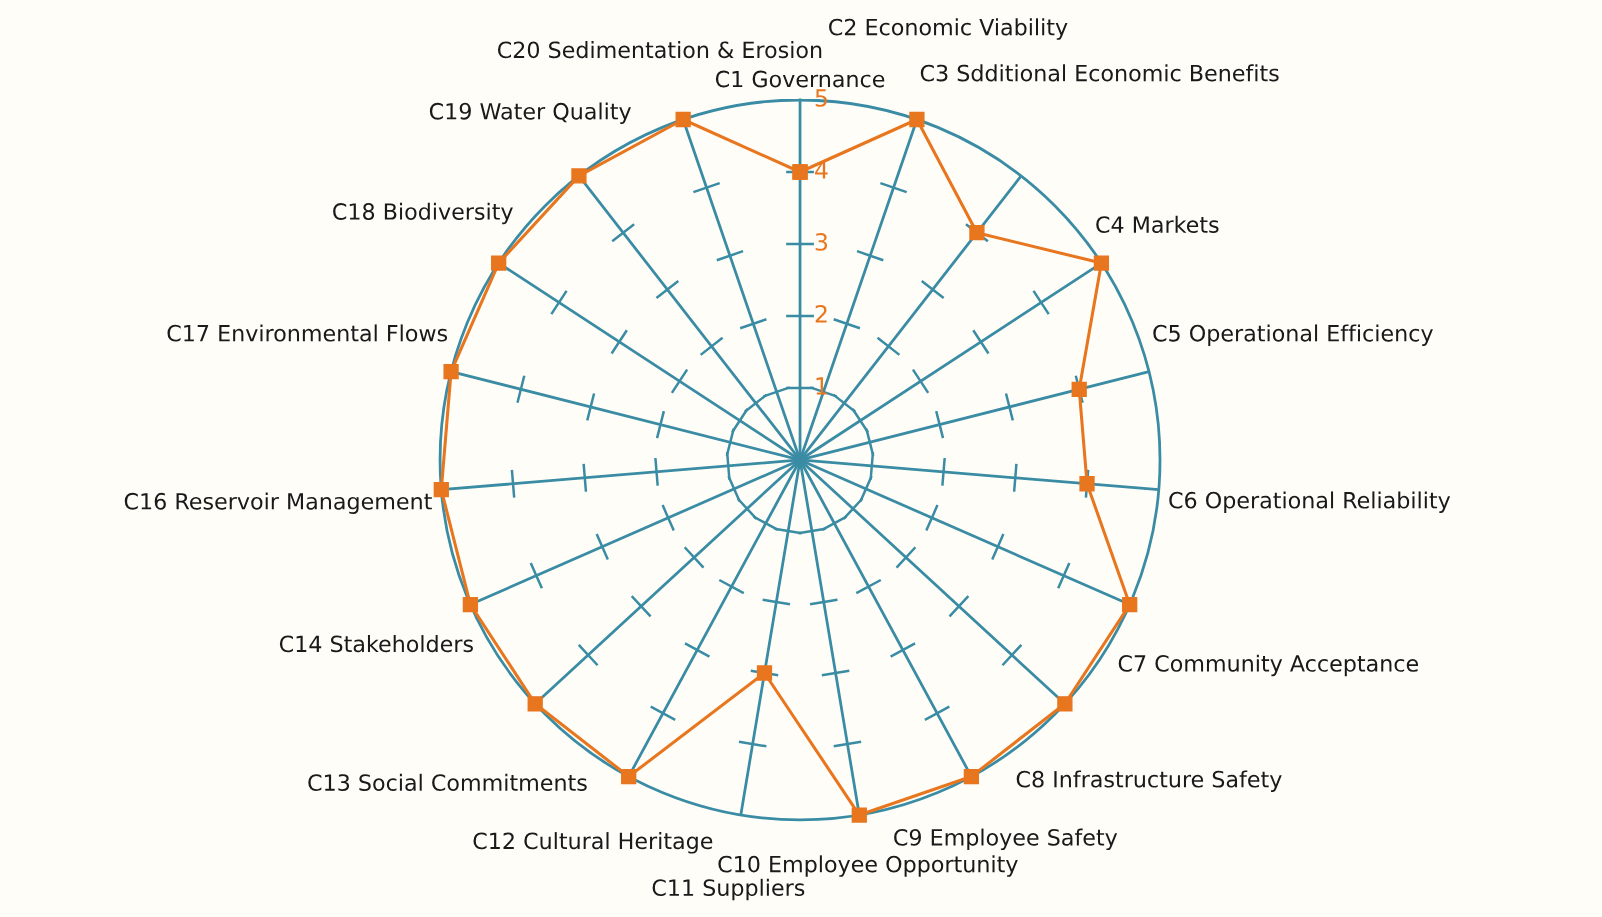 This screenshot has width=1602, height=917. I want to click on spoke-label: C12 Cultural Heritage, so click(593, 843).